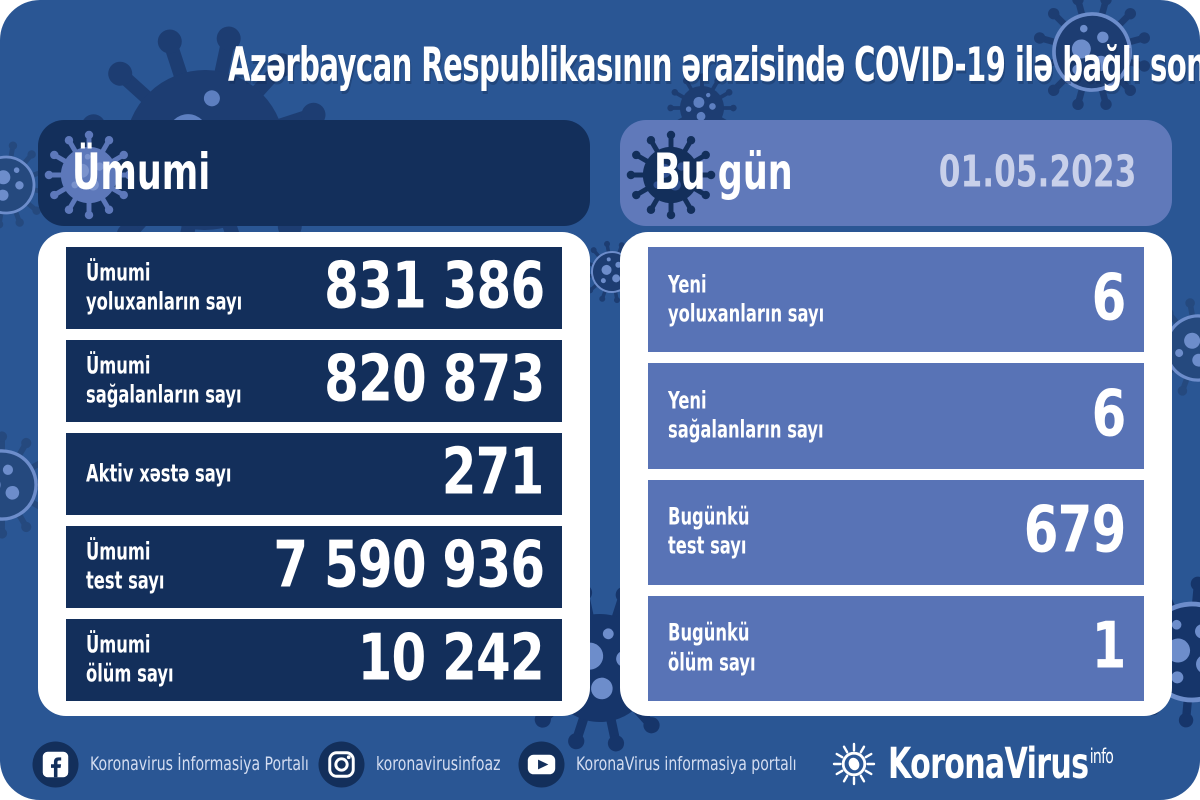 The height and width of the screenshot is (800, 1200). I want to click on virus-icon, so click(854, 764).